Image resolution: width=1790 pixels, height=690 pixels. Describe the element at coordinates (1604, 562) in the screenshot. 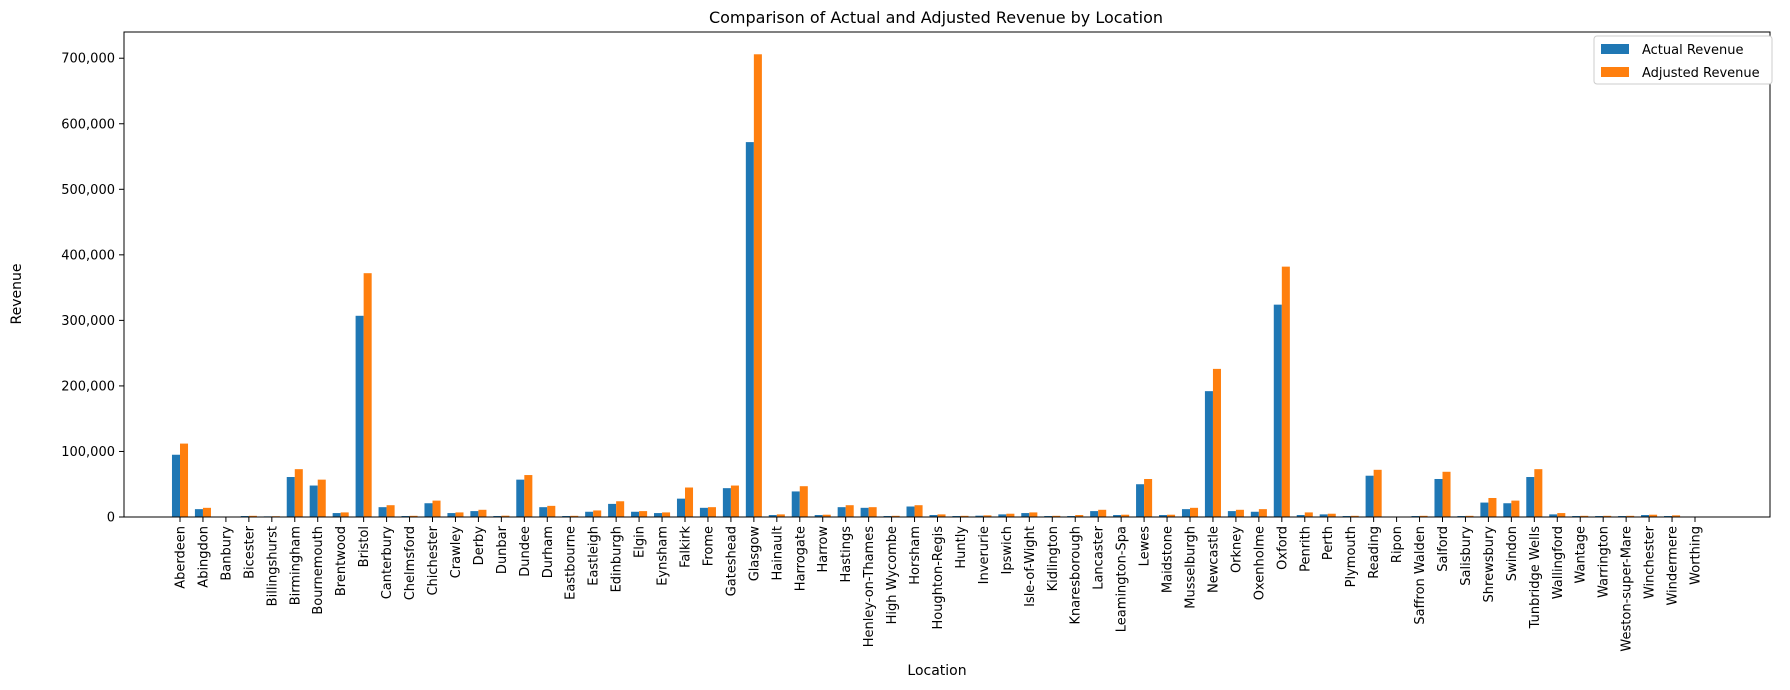

I see `x-tick-label: Warrington` at that location.